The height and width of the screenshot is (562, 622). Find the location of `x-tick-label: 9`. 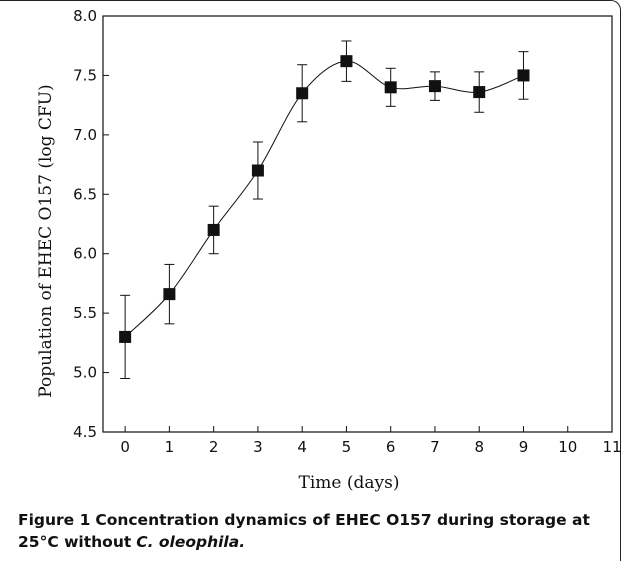

x-tick-label: 9 is located at coordinates (524, 447).